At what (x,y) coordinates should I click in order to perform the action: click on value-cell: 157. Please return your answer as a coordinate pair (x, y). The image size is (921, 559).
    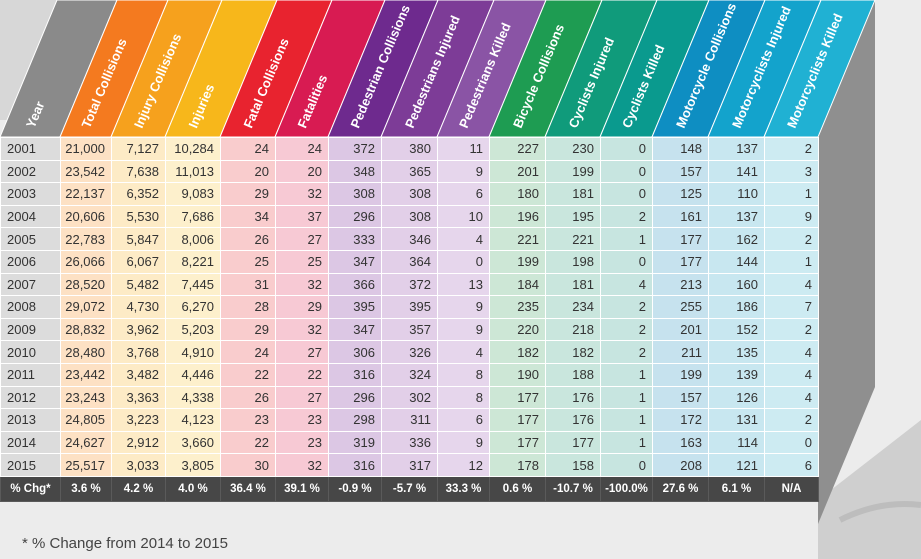
    Looking at the image, I should click on (680, 397).